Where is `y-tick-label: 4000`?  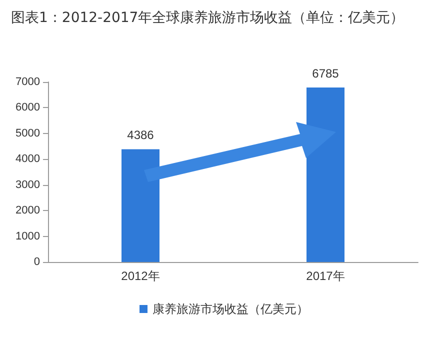
y-tick-label: 4000 is located at coordinates (28, 159).